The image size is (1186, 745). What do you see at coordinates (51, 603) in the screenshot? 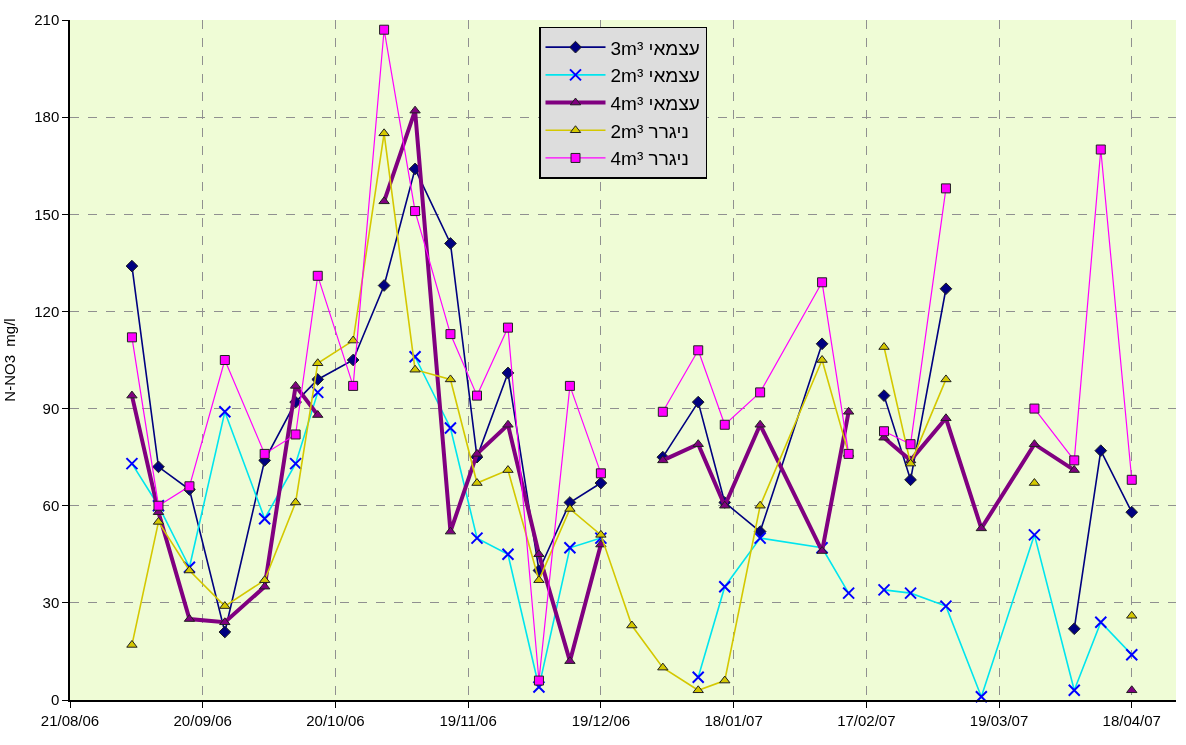
I see `y-tick-label: 30` at bounding box center [51, 603].